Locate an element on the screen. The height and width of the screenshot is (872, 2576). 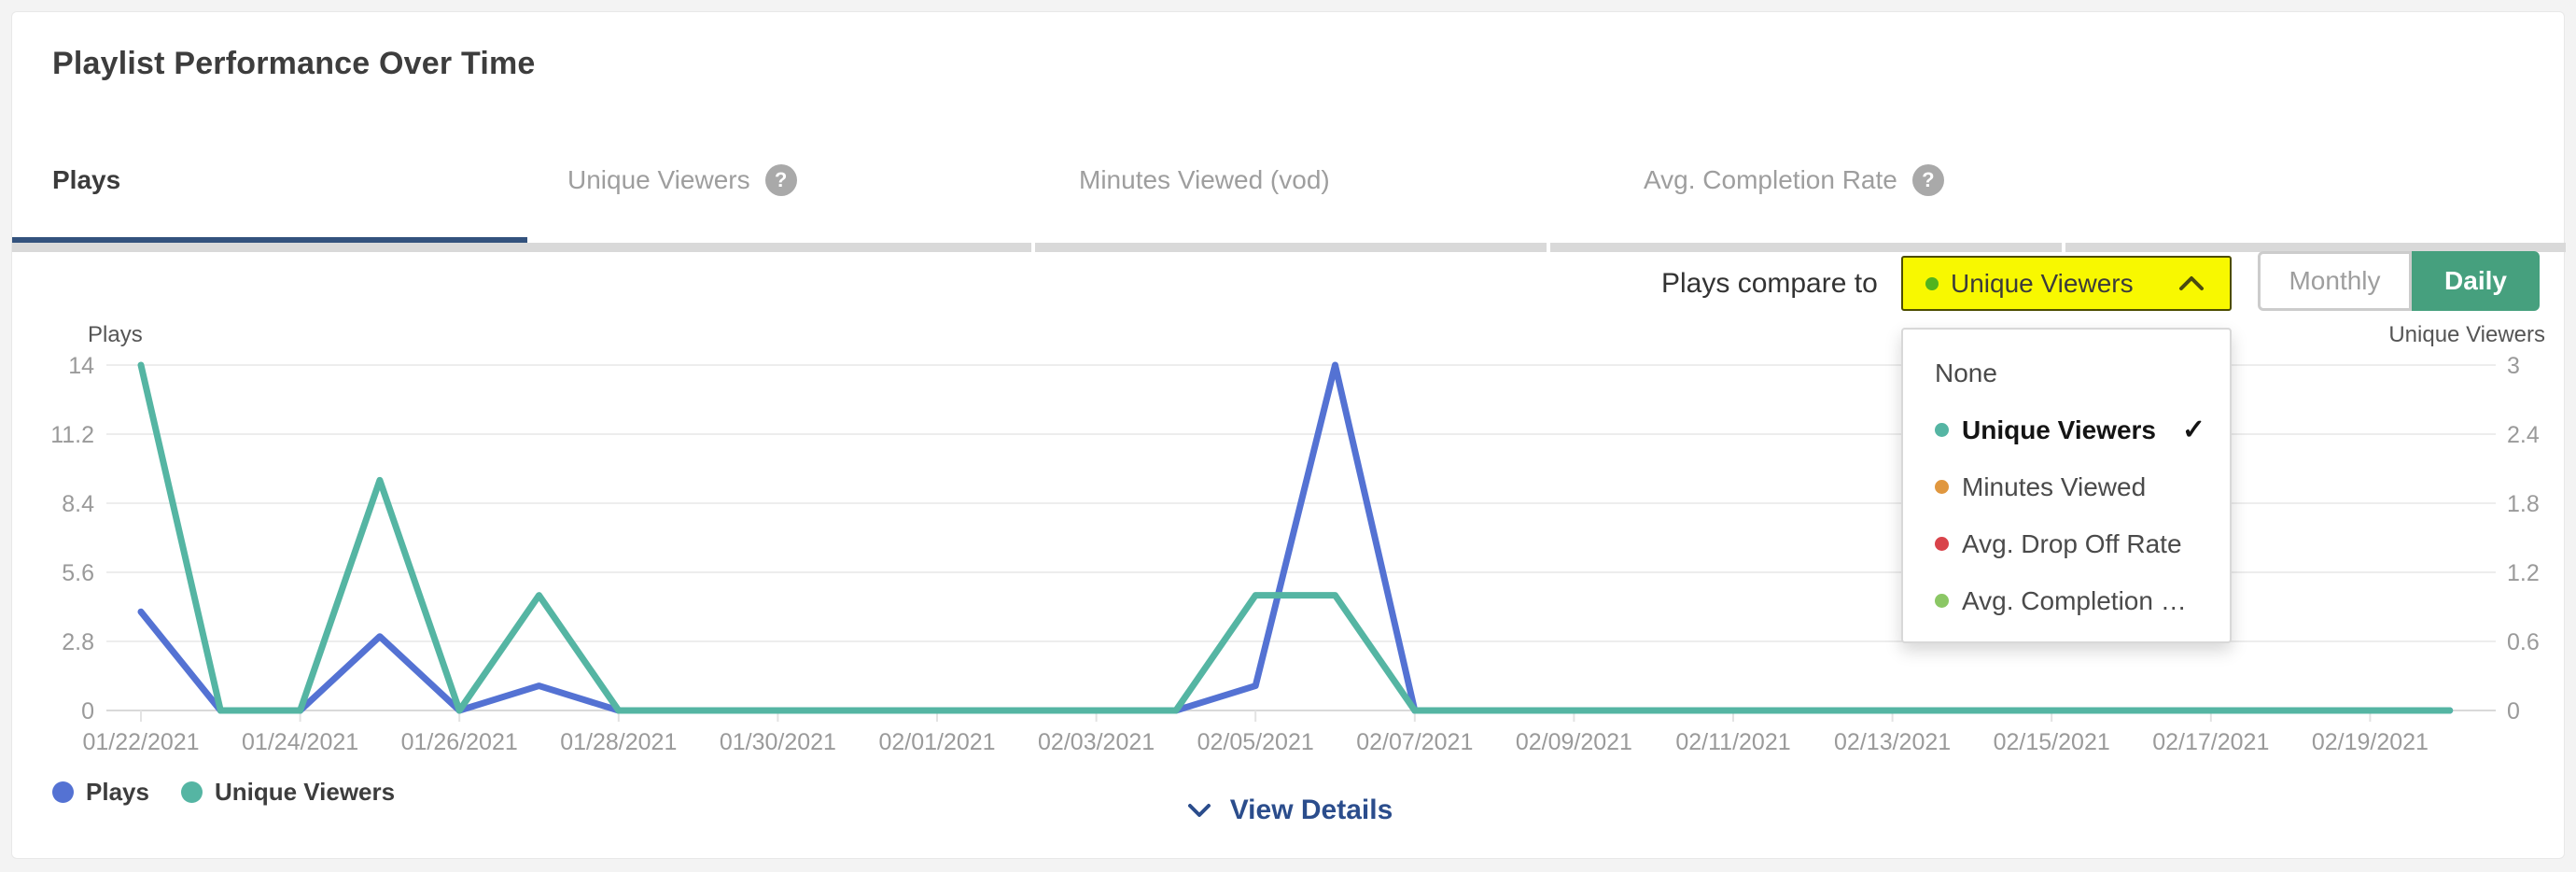
selected-metric-dot is located at coordinates (1932, 283).